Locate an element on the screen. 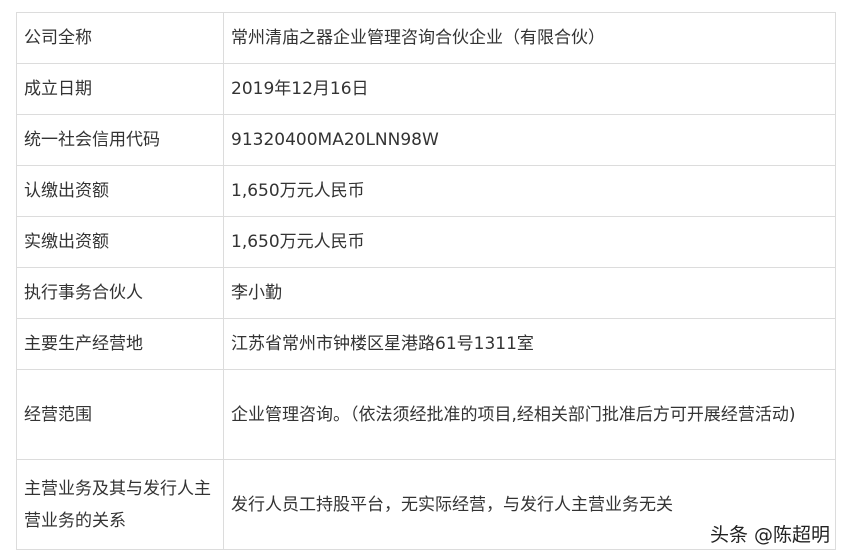  table-row: 公司全称 常州清庙之器企业管理咨询合伙企业（有限合伙） is located at coordinates (426, 38).